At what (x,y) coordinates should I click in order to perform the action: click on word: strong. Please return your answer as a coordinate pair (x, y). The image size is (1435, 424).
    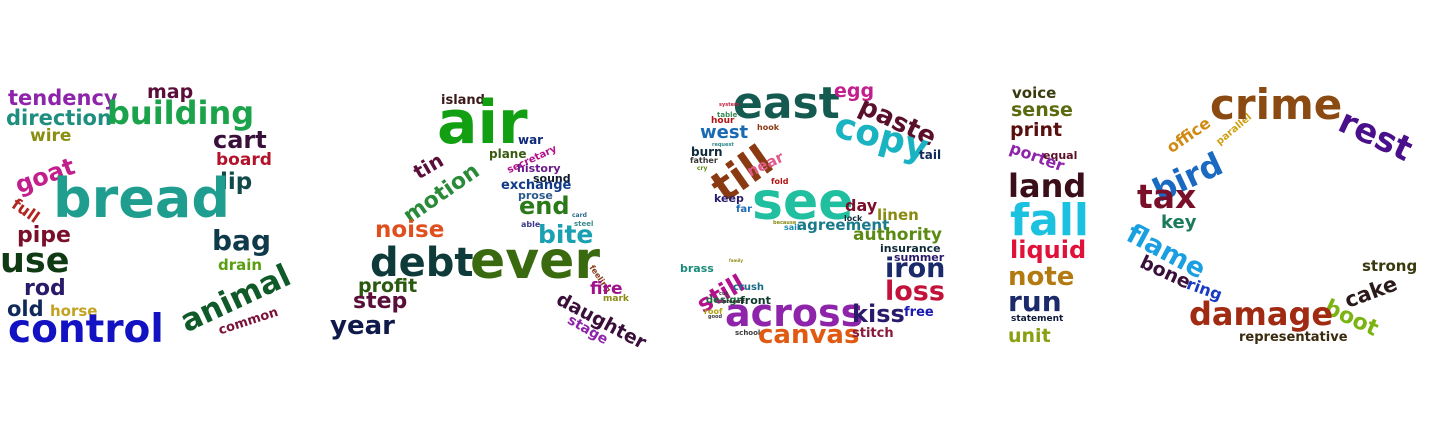
    Looking at the image, I should click on (1390, 266).